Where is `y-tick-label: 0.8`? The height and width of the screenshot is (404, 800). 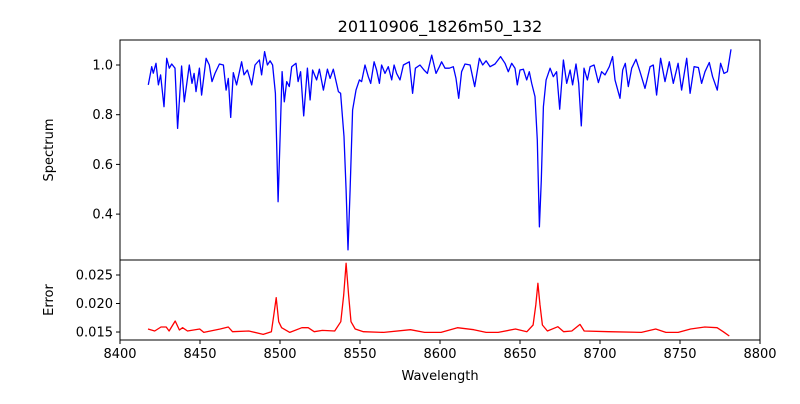 y-tick-label: 0.8 is located at coordinates (102, 115).